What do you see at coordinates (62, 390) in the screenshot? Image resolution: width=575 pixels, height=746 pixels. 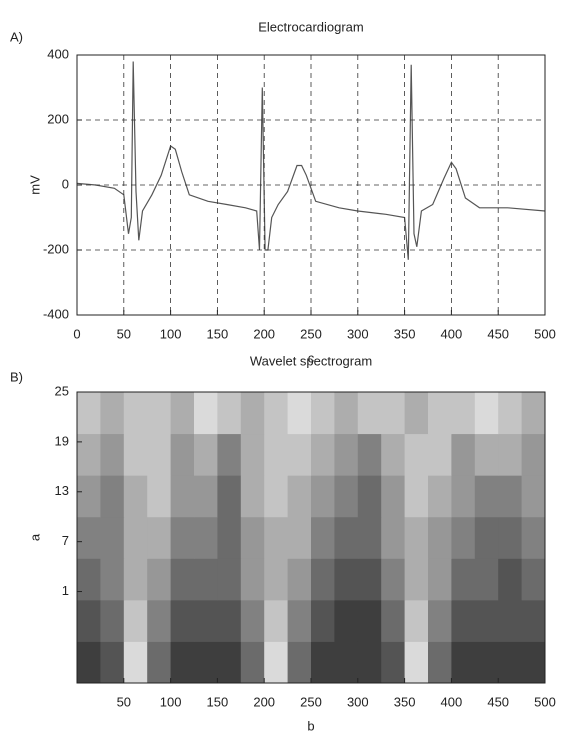 I see `y-tick-label: 25` at bounding box center [62, 390].